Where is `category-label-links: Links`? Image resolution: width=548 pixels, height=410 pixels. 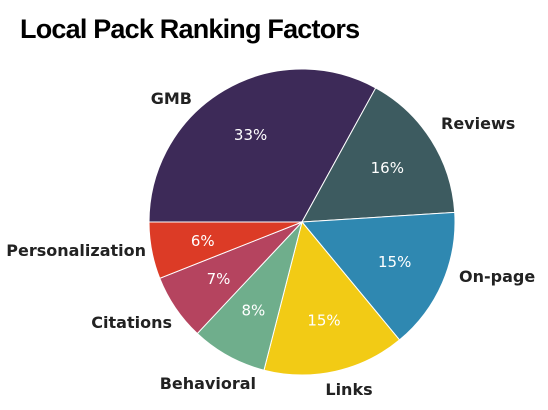
category-label-links: Links is located at coordinates (348, 389).